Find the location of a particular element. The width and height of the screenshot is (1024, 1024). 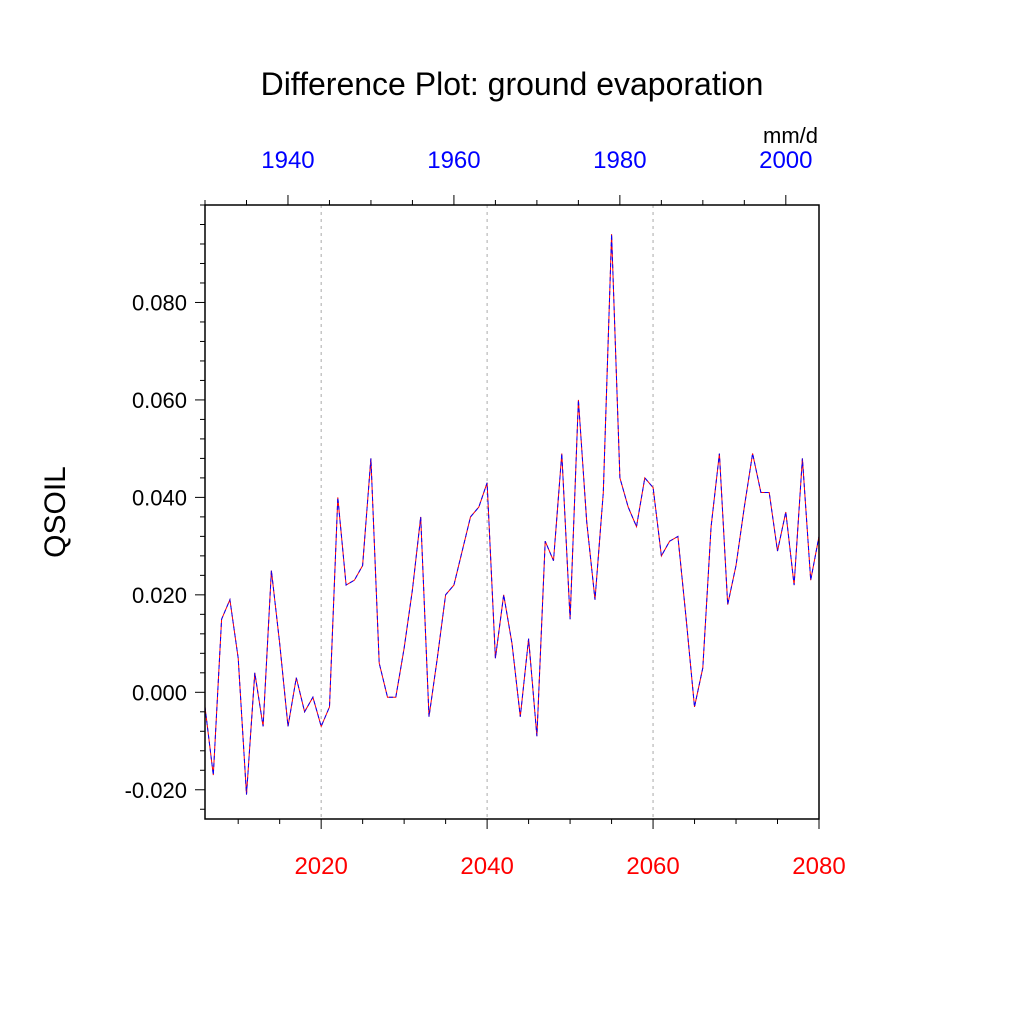

x-top-tick-label: 1960 is located at coordinates (453, 160).